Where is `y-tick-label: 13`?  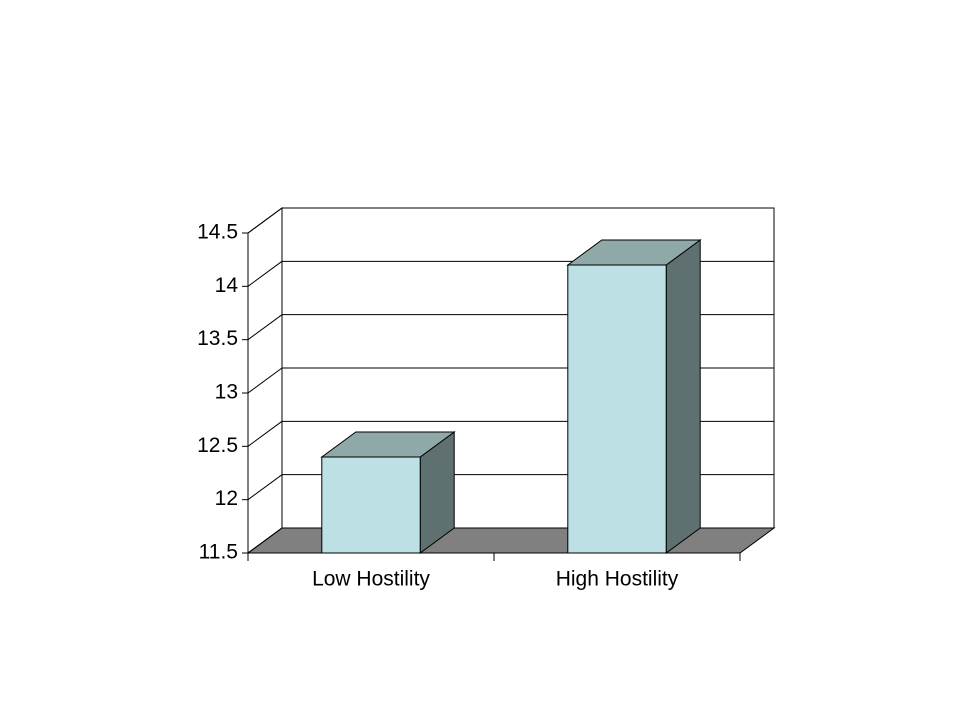
y-tick-label: 13 is located at coordinates (226, 392).